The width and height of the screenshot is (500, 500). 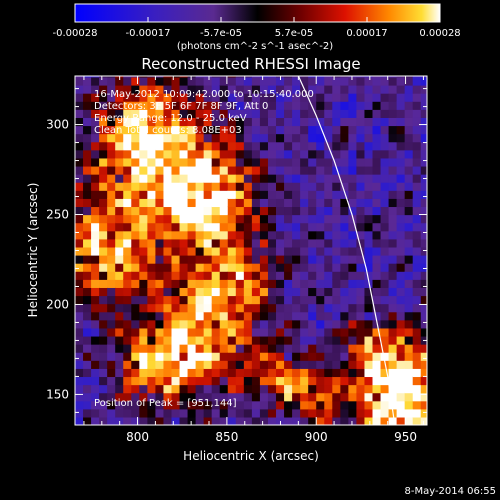 What do you see at coordinates (33, 250) in the screenshot?
I see `y-axis-label: Heliocentric Y (arcsec)` at bounding box center [33, 250].